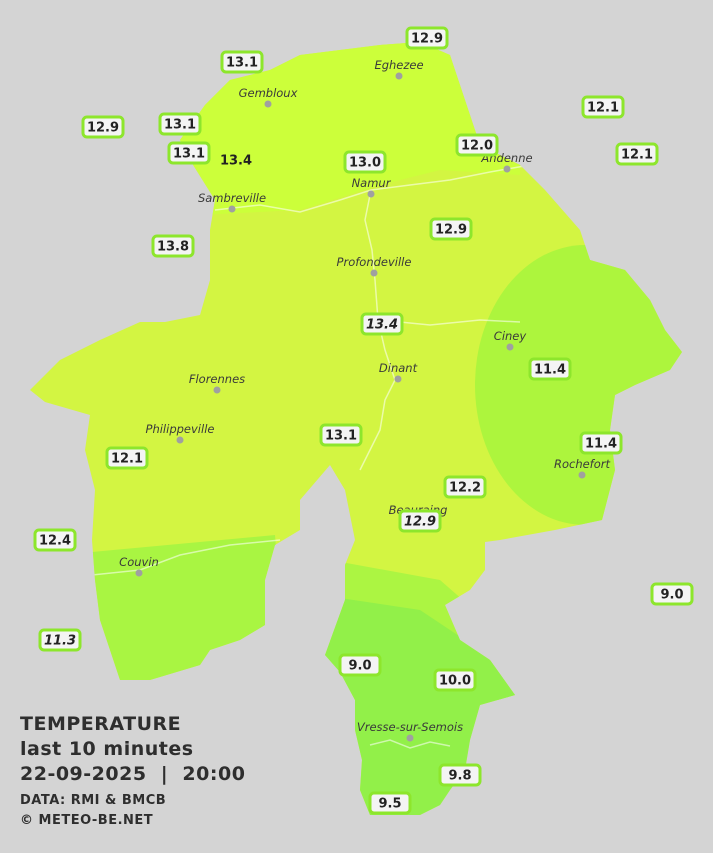  I want to click on legend-copyright: © METEO-BE.NET, so click(86, 820).